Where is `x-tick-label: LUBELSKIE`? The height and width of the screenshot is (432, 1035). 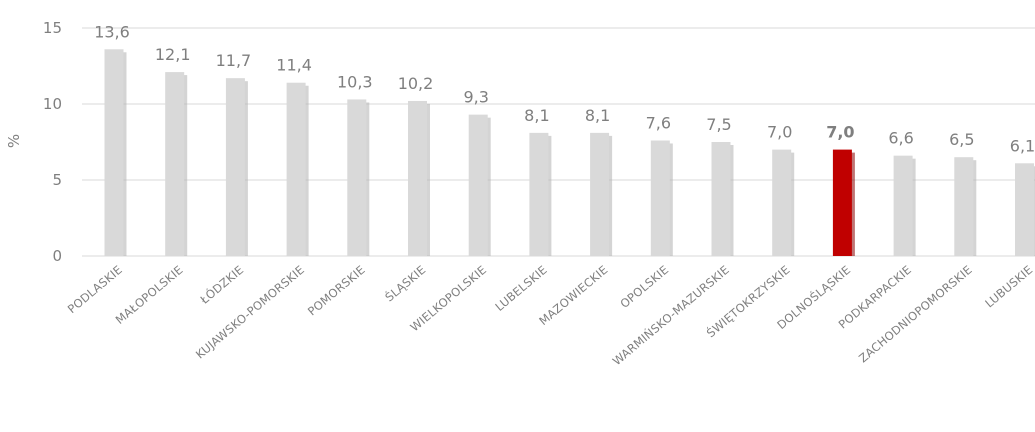 x-tick-label: LUBELSKIE is located at coordinates (520, 288).